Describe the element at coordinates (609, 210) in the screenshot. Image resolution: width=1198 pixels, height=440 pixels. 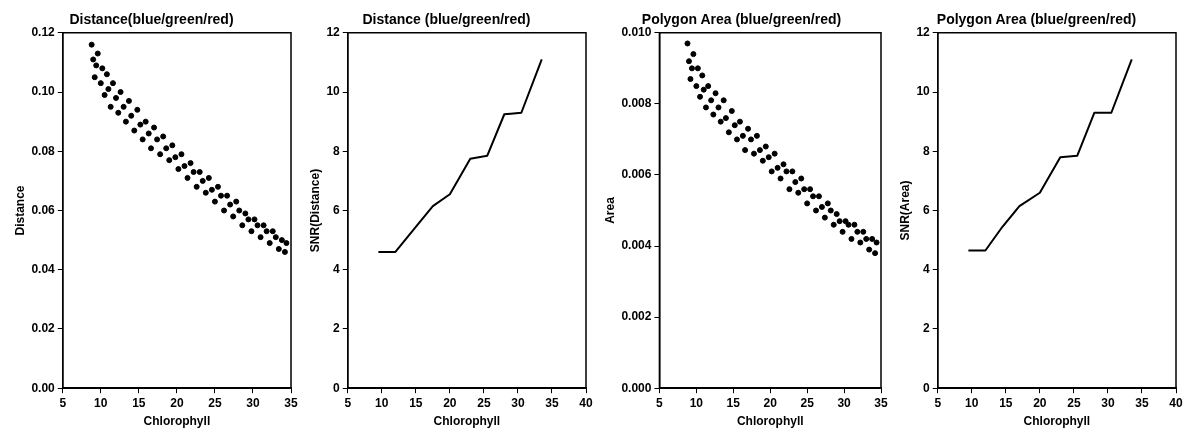
I see `y-axis-title: Area` at that location.